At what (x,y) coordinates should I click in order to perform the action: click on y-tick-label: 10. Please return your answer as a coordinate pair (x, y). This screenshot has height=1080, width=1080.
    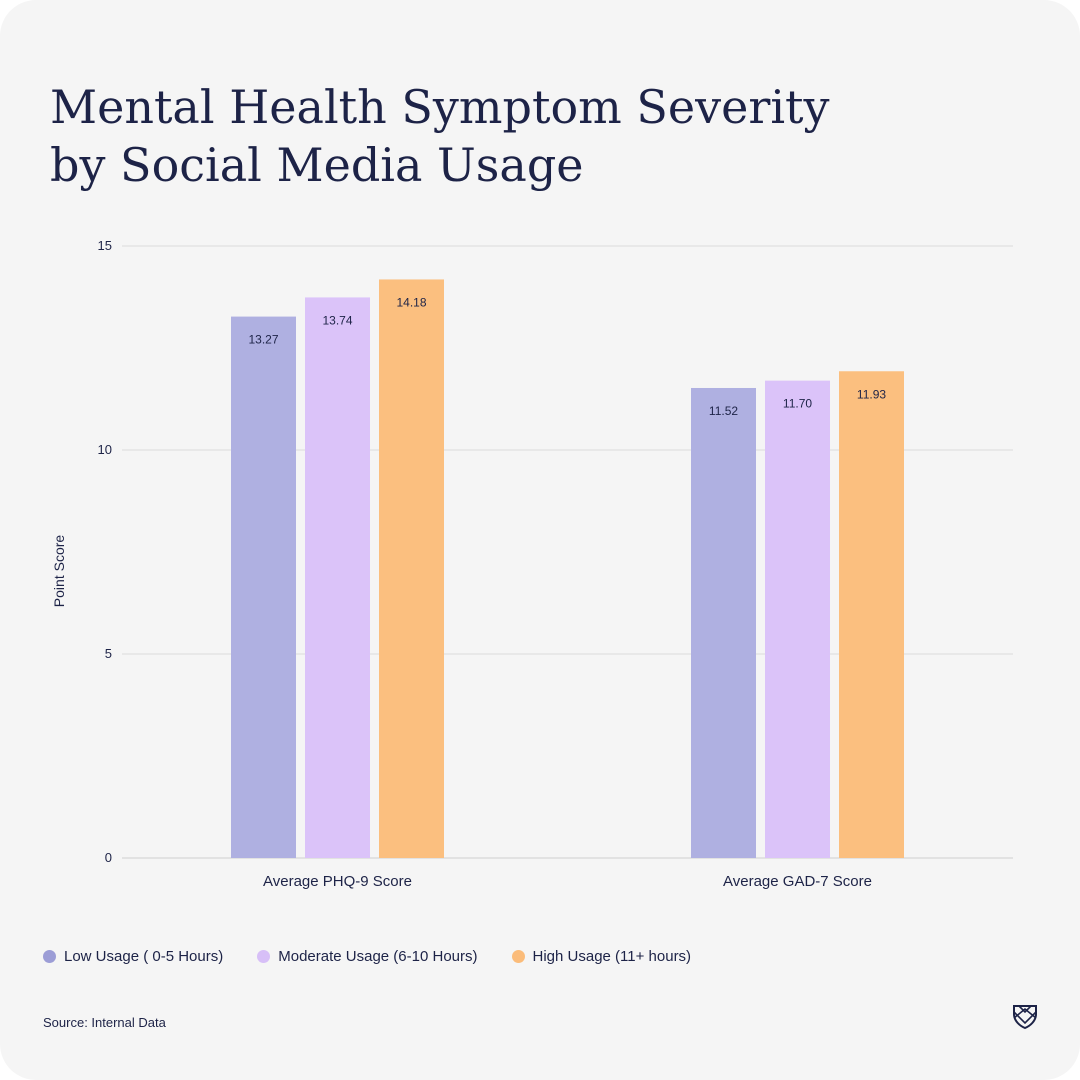
    Looking at the image, I should click on (105, 449).